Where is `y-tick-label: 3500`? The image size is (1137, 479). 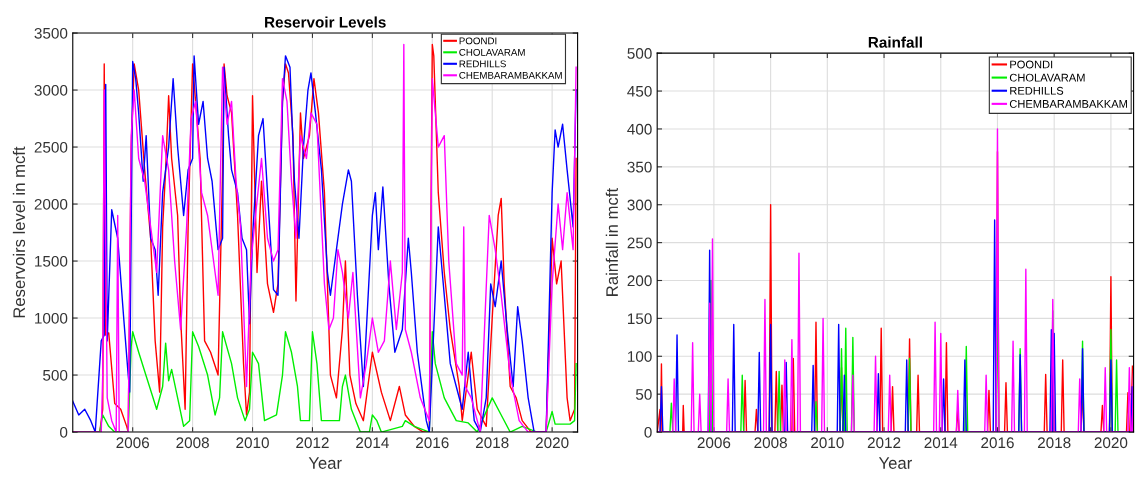 y-tick-label: 3500 is located at coordinates (51, 33).